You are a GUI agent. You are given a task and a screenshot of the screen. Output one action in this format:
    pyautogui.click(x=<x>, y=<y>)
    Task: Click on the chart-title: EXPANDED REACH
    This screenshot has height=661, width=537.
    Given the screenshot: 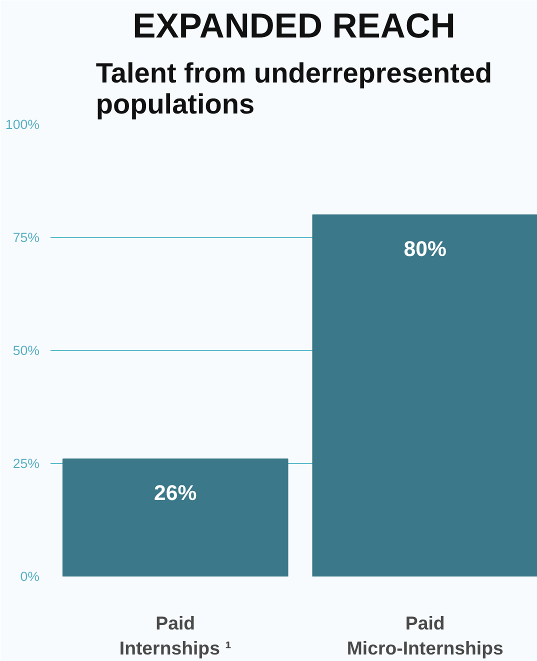 What is the action you would take?
    pyautogui.click(x=294, y=27)
    